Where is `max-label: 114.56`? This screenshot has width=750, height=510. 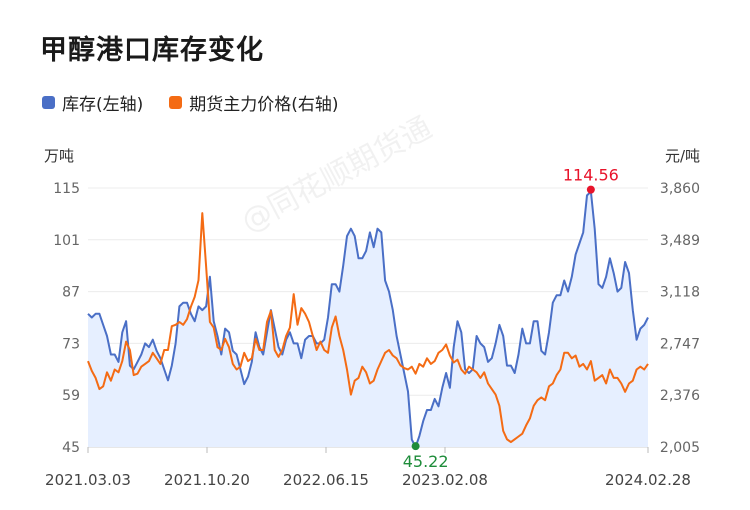 max-label: 114.56 is located at coordinates (591, 175).